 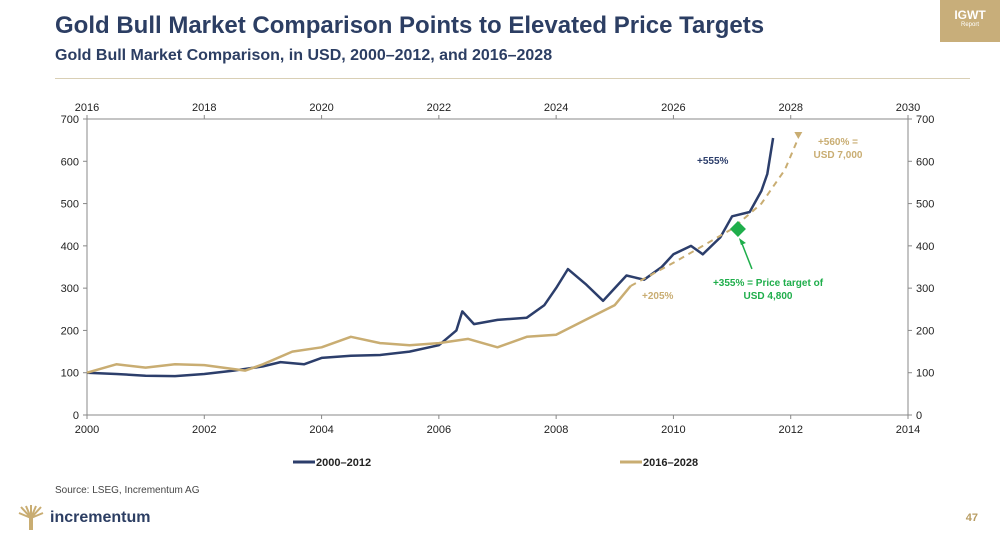 I want to click on y-tick-label-left: 100, so click(x=70, y=374).